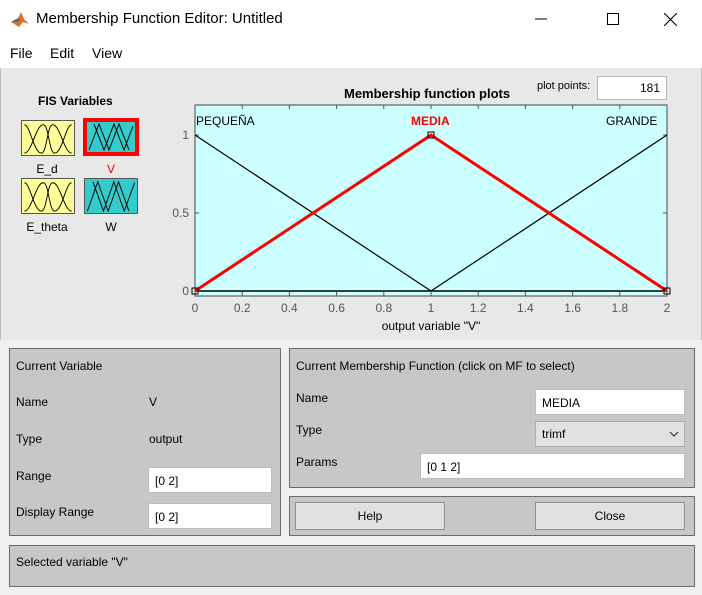  Describe the element at coordinates (242, 308) in the screenshot. I see `x-tick-label: 0.2` at that location.